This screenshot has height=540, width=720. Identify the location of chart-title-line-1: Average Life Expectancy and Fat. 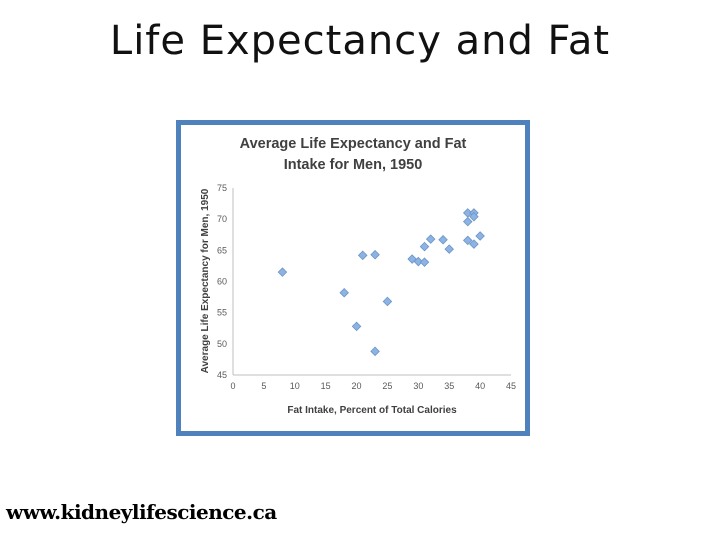
(353, 144).